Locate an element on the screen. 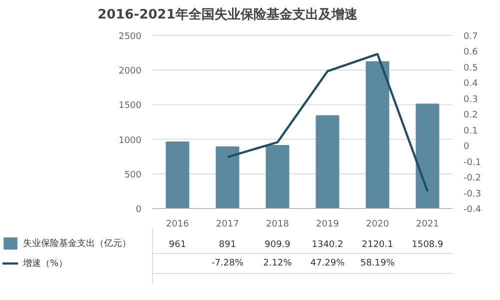 This screenshot has height=300, width=500. data-label: 909.9 is located at coordinates (277, 245).